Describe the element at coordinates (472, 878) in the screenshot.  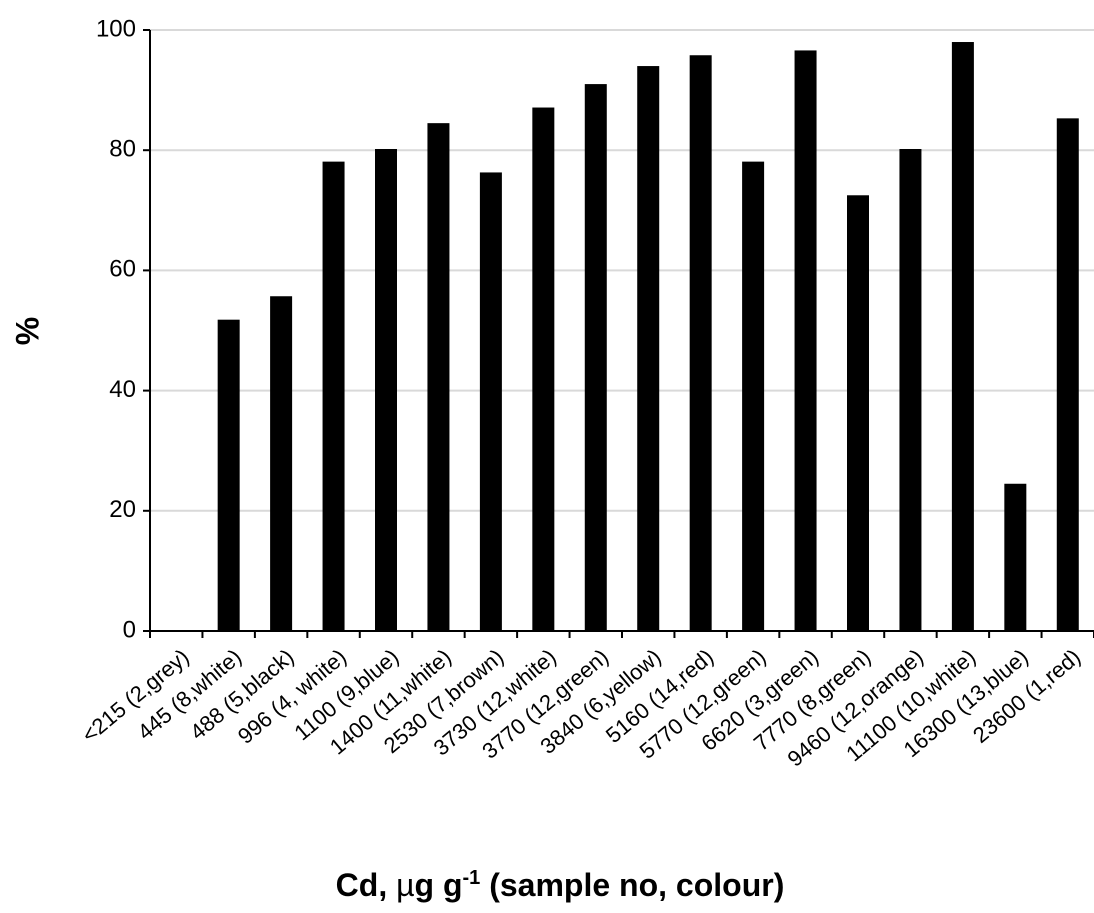
I see `x-axis-title-superscript: -1` at that location.